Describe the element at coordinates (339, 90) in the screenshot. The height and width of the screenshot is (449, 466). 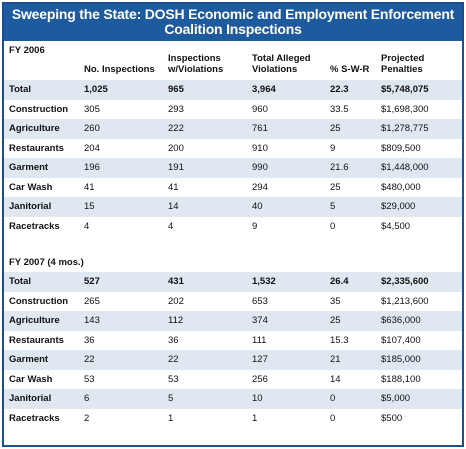
I see `cell-swr: 22.3` at that location.